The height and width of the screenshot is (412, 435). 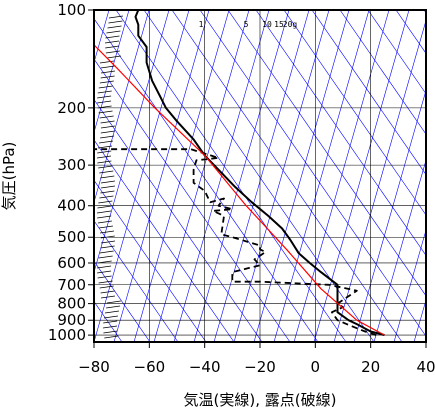 What do you see at coordinates (267, 24) in the screenshot?
I see `mixing-ratio-label: 10` at bounding box center [267, 24].